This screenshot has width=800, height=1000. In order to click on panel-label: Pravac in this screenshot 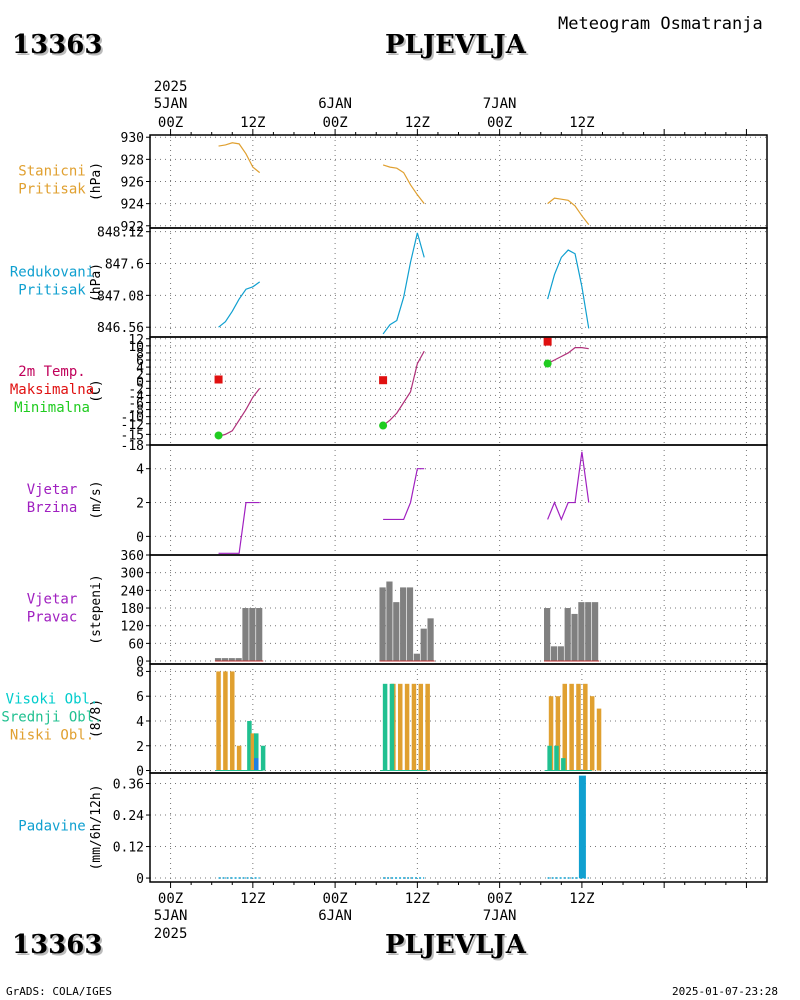, I will do `click(52, 618)`.